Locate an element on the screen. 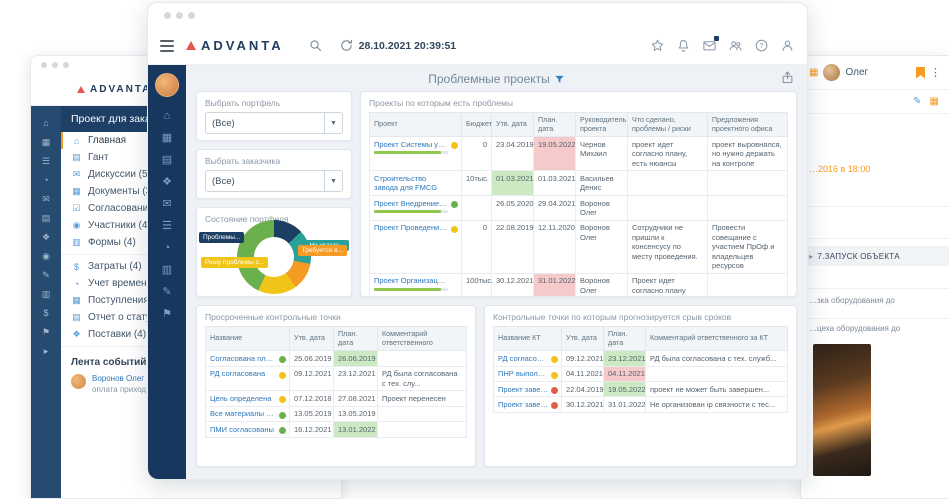 The image size is (949, 499). share-icon is located at coordinates (787, 80).